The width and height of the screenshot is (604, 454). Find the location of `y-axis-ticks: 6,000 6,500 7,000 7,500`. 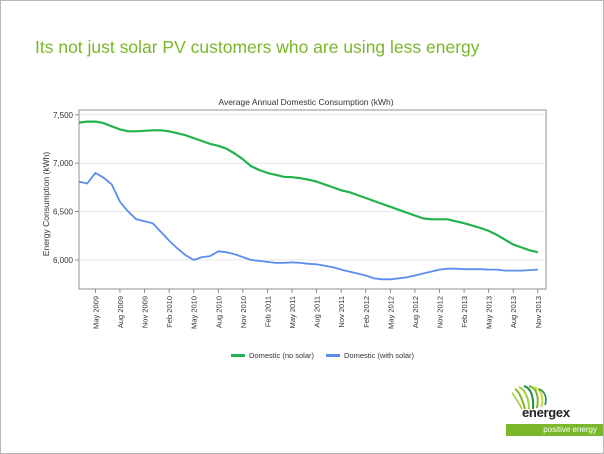

y-axis-ticks: 6,000 6,500 7,000 7,500 is located at coordinates (66, 188).